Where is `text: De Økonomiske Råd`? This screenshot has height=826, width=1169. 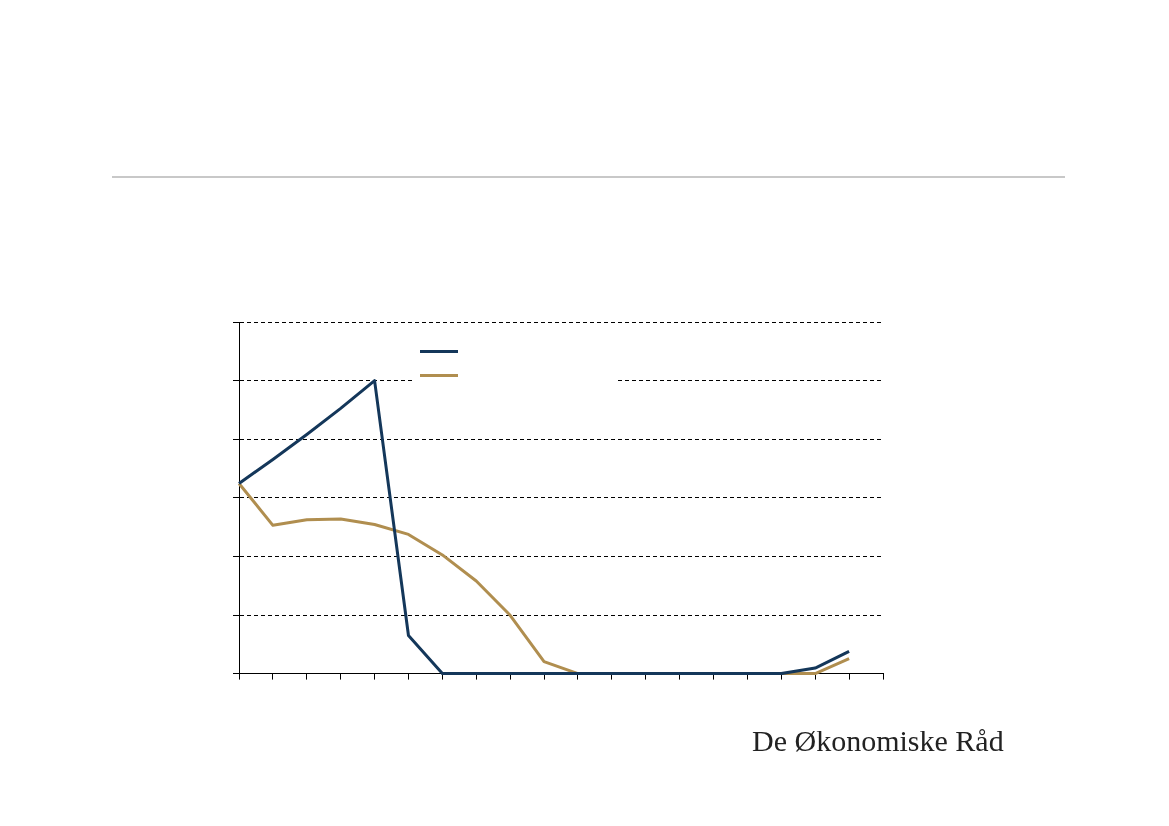
text: De Økonomiske Råd is located at coordinates (878, 741).